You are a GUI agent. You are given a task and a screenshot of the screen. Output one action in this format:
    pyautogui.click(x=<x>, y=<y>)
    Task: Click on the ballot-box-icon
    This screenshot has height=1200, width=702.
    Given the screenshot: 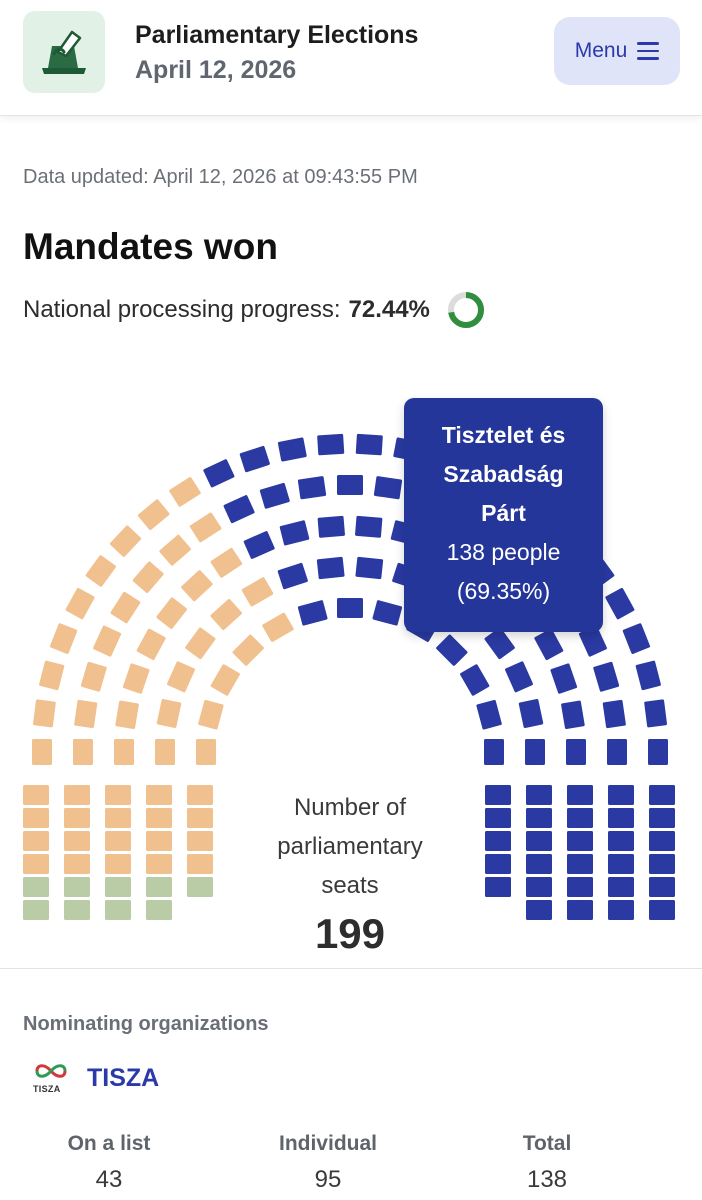 What is the action you would take?
    pyautogui.click(x=64, y=52)
    